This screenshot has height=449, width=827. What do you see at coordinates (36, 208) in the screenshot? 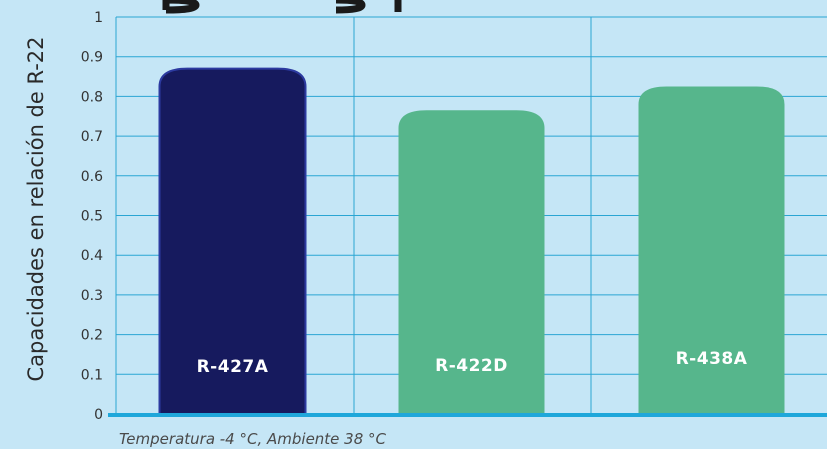
I see `y-axis-label: Capacidades en relación de R-22` at bounding box center [36, 208].